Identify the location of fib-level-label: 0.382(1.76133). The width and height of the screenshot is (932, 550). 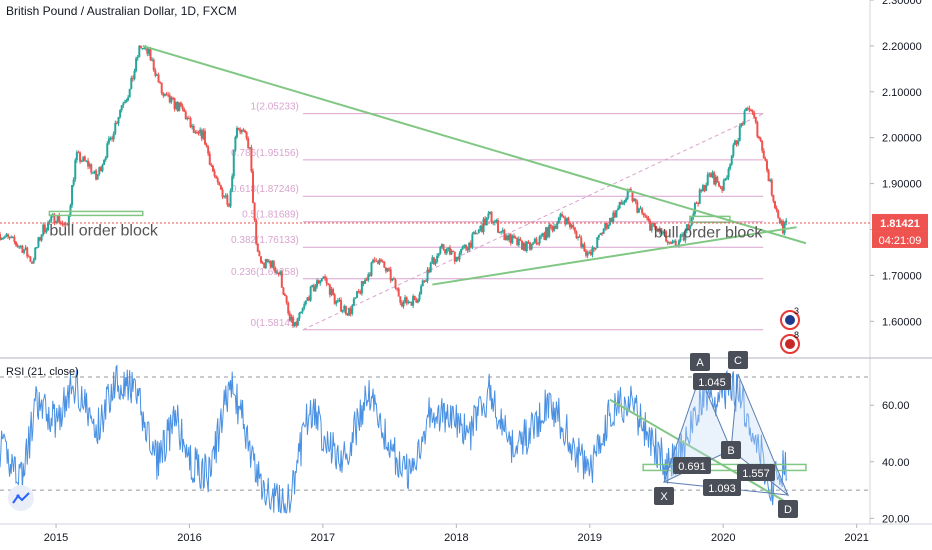
(265, 240).